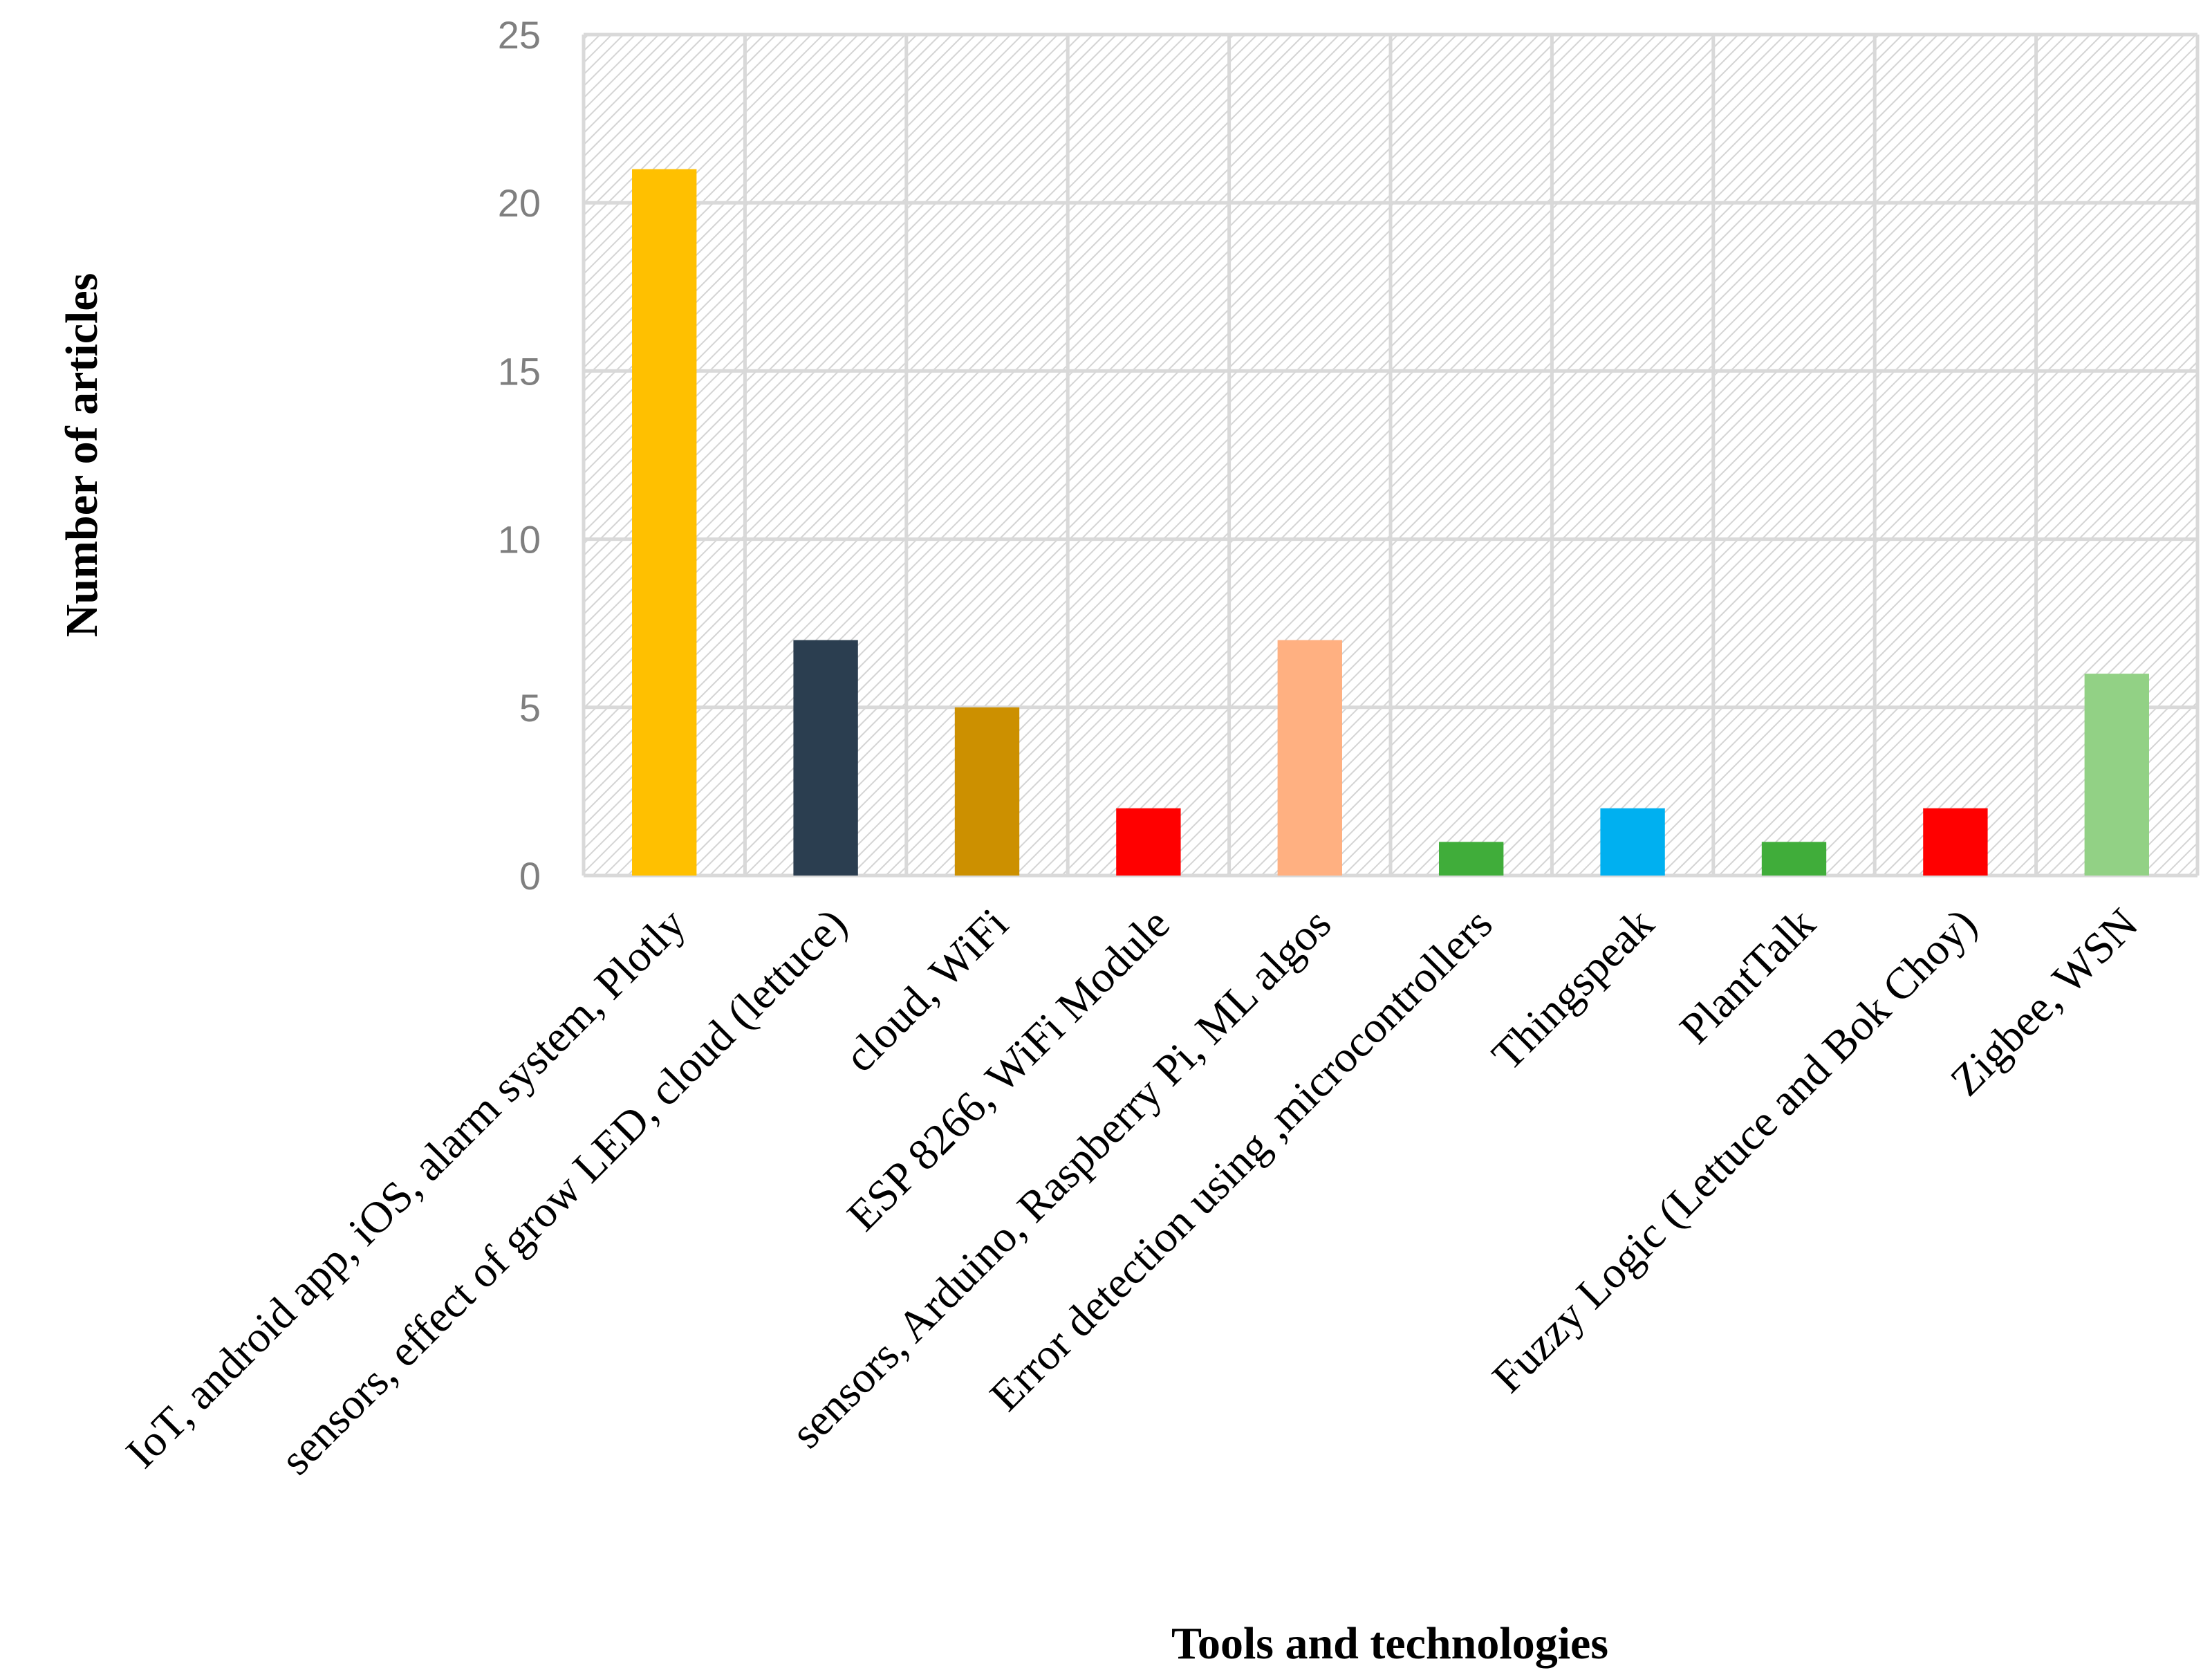 The width and height of the screenshot is (2212, 1675). I want to click on y-axis-title: Number of articles, so click(82, 455).